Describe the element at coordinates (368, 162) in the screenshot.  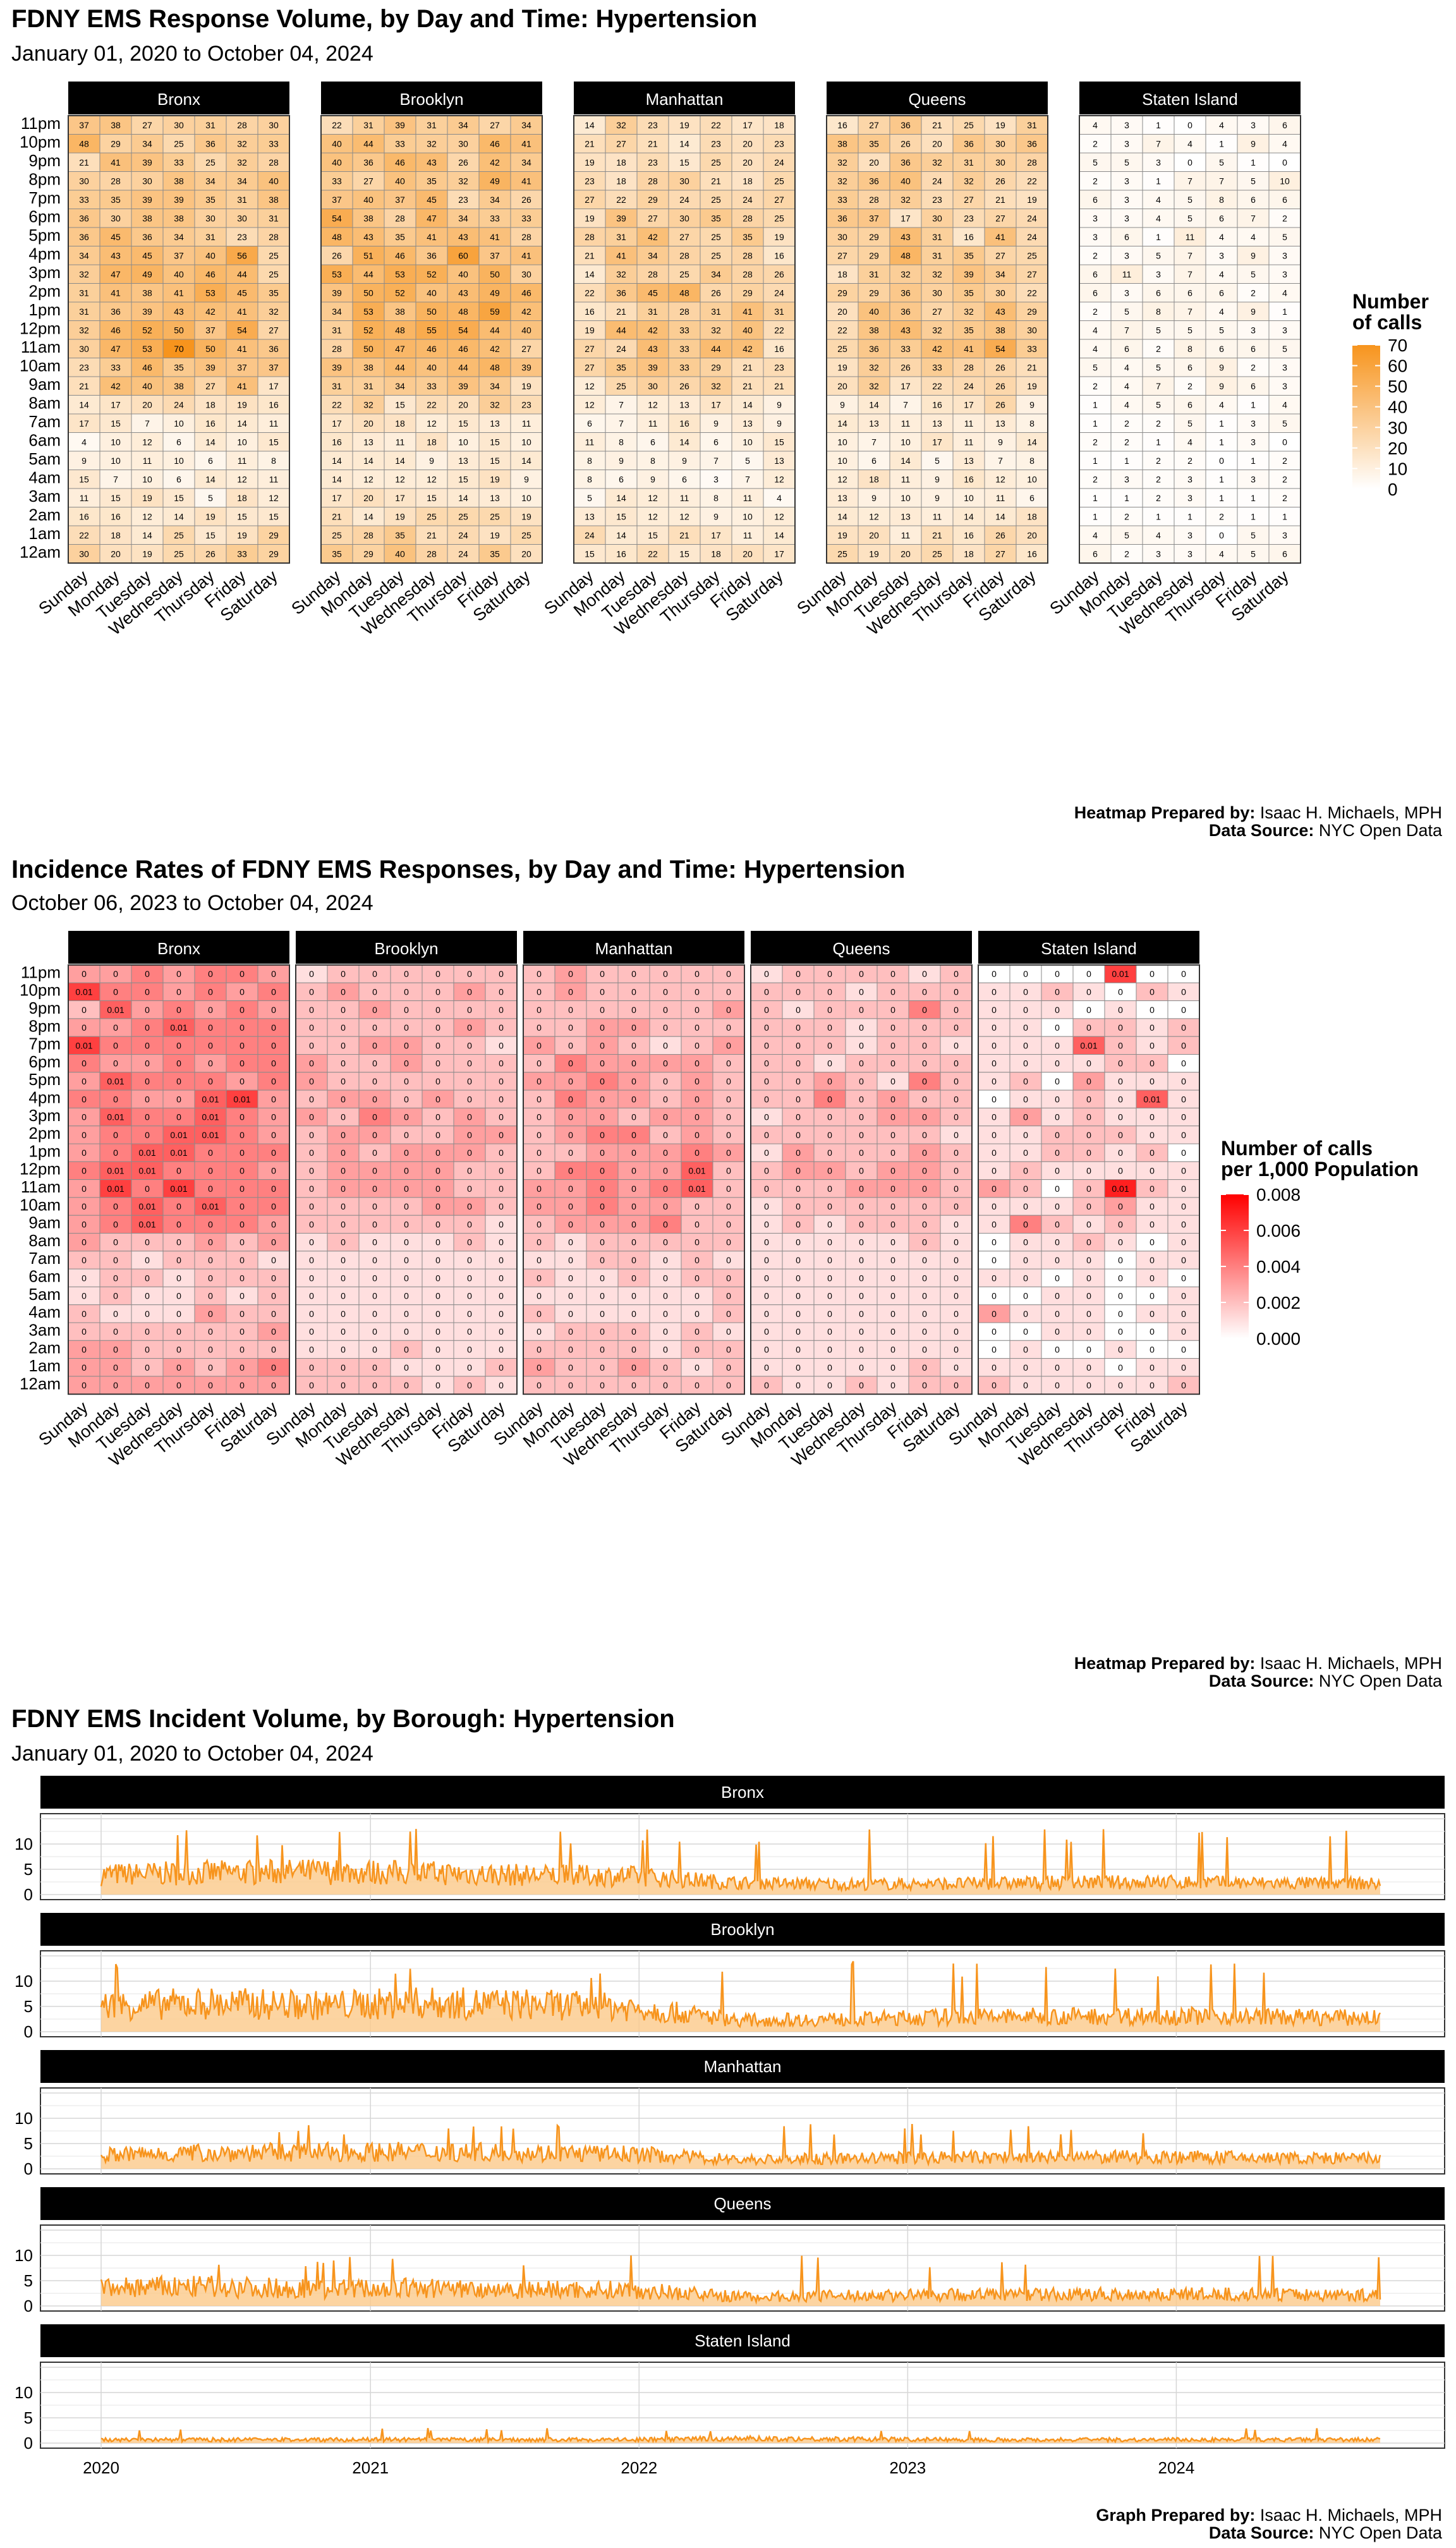
I see `cell-value-label: 36` at that location.